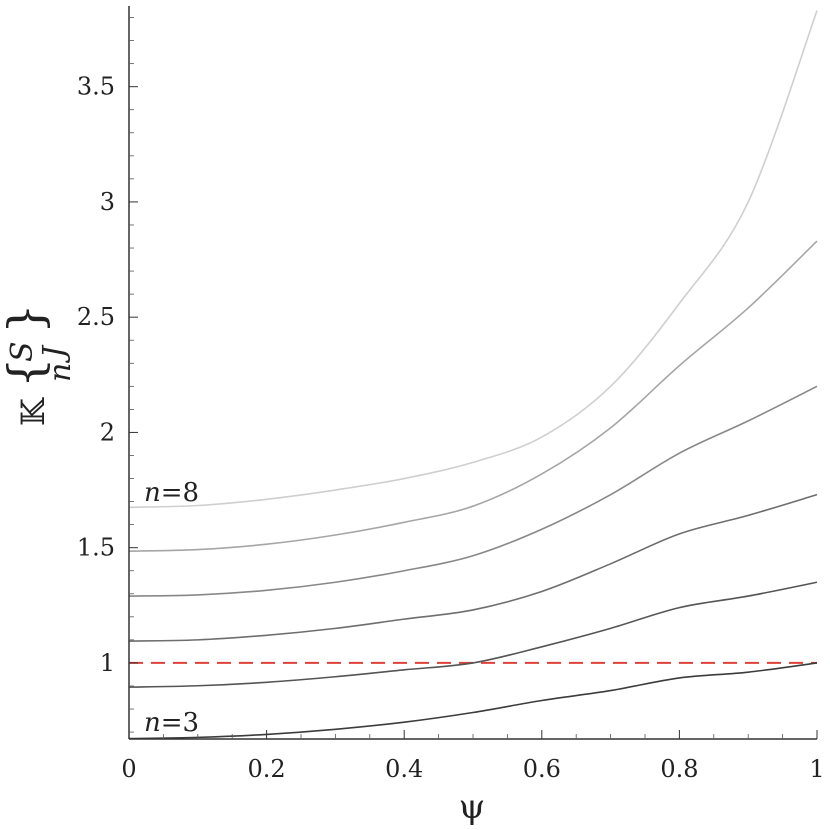  Describe the element at coordinates (27, 318) in the screenshot. I see `y-axis-title-brace-right: }` at that location.